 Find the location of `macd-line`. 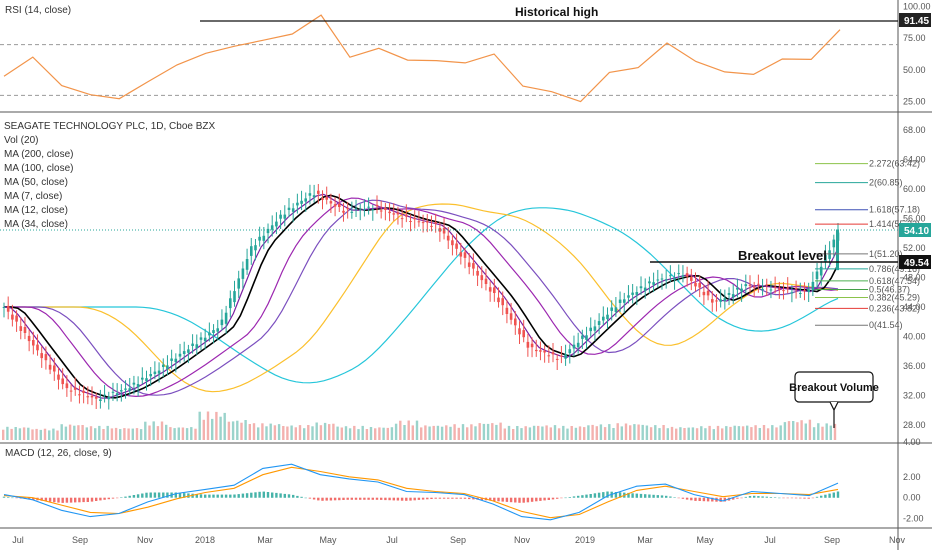

macd-line is located at coordinates (421, 492).